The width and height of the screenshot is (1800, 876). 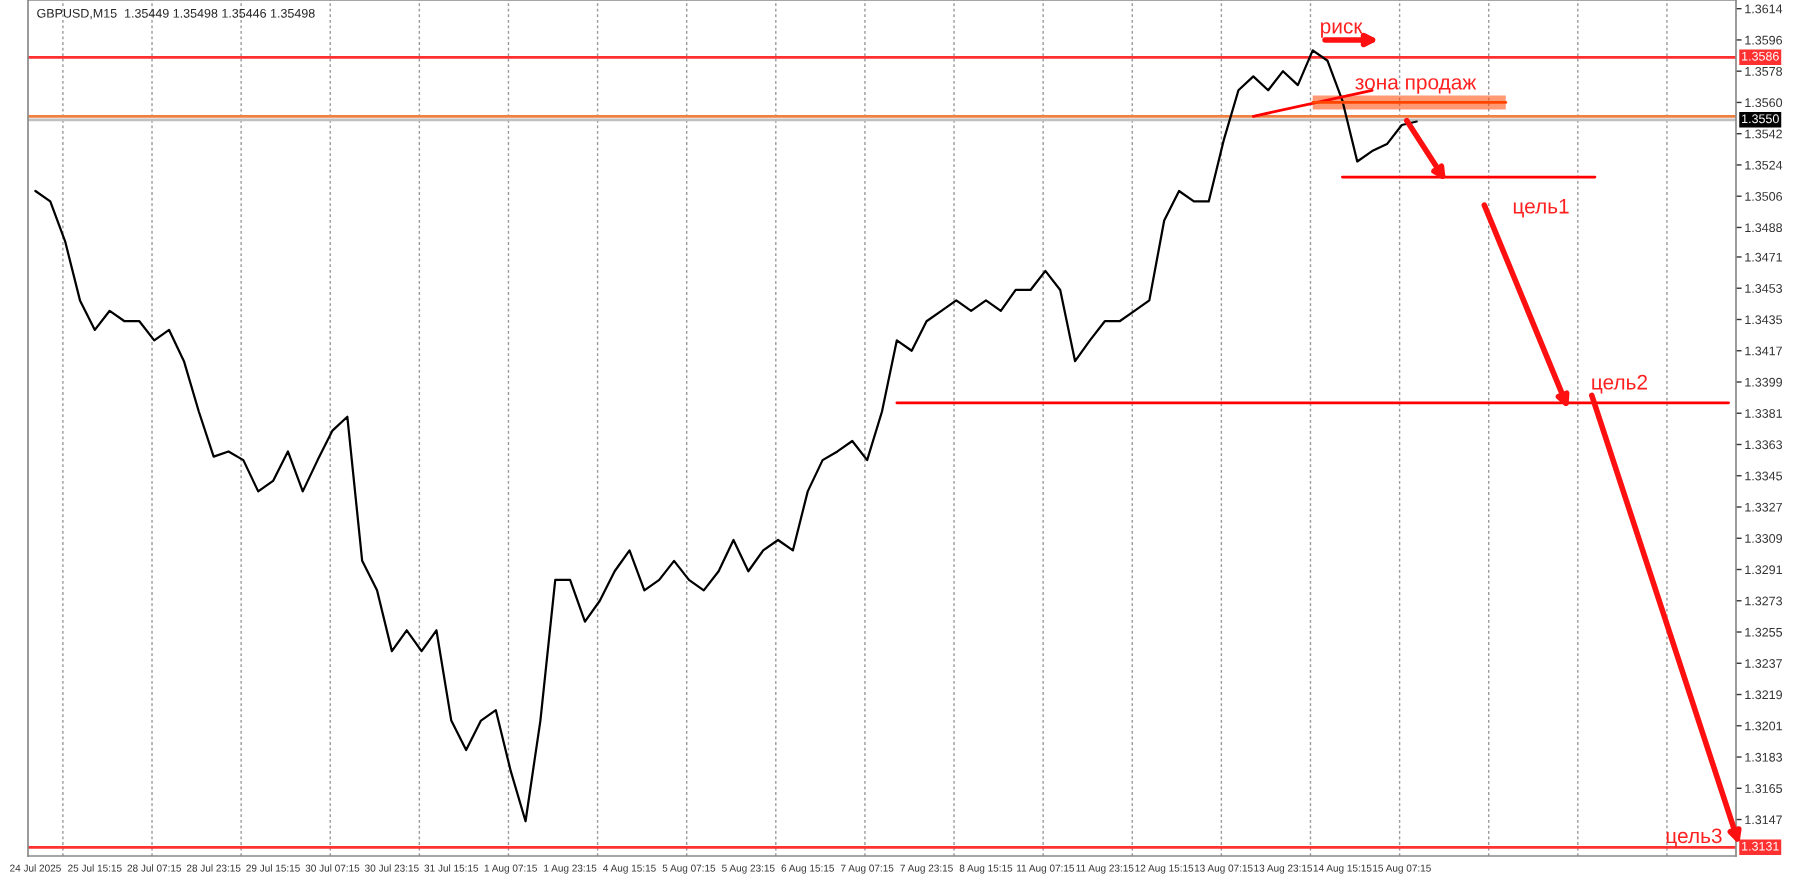 I want to click on annotation: цель1, so click(x=1541, y=208).